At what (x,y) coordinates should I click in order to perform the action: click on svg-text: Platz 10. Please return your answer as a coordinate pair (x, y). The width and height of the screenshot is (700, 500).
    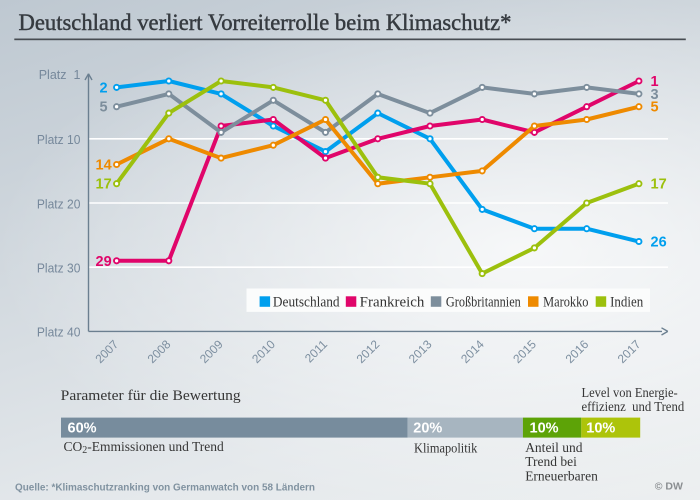
    Looking at the image, I should click on (59, 140).